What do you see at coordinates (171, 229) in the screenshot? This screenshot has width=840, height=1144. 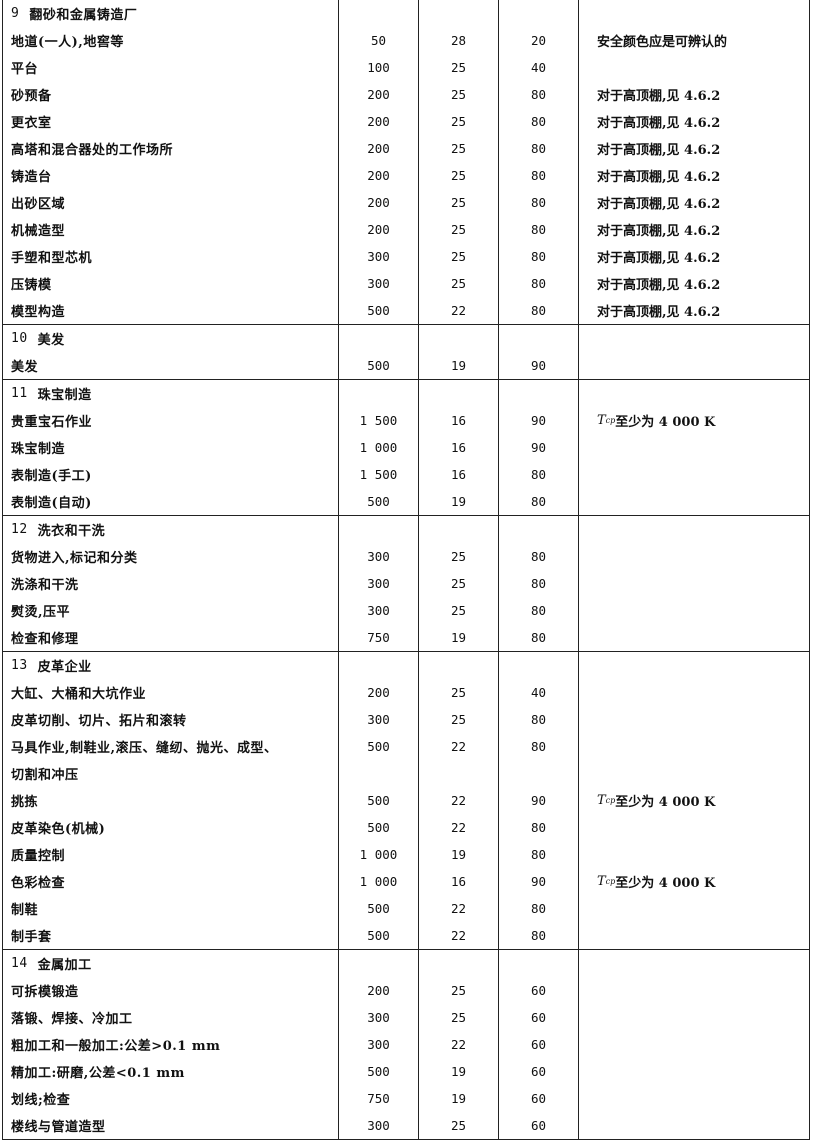 I see `task-name: 机械造型` at bounding box center [171, 229].